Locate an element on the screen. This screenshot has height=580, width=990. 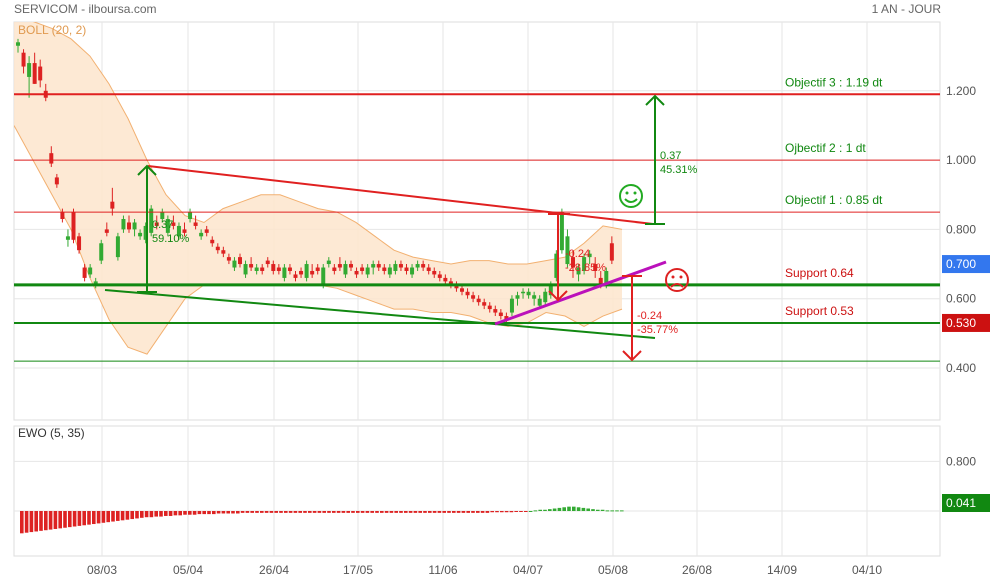
price-badge is located at coordinates (966, 264).